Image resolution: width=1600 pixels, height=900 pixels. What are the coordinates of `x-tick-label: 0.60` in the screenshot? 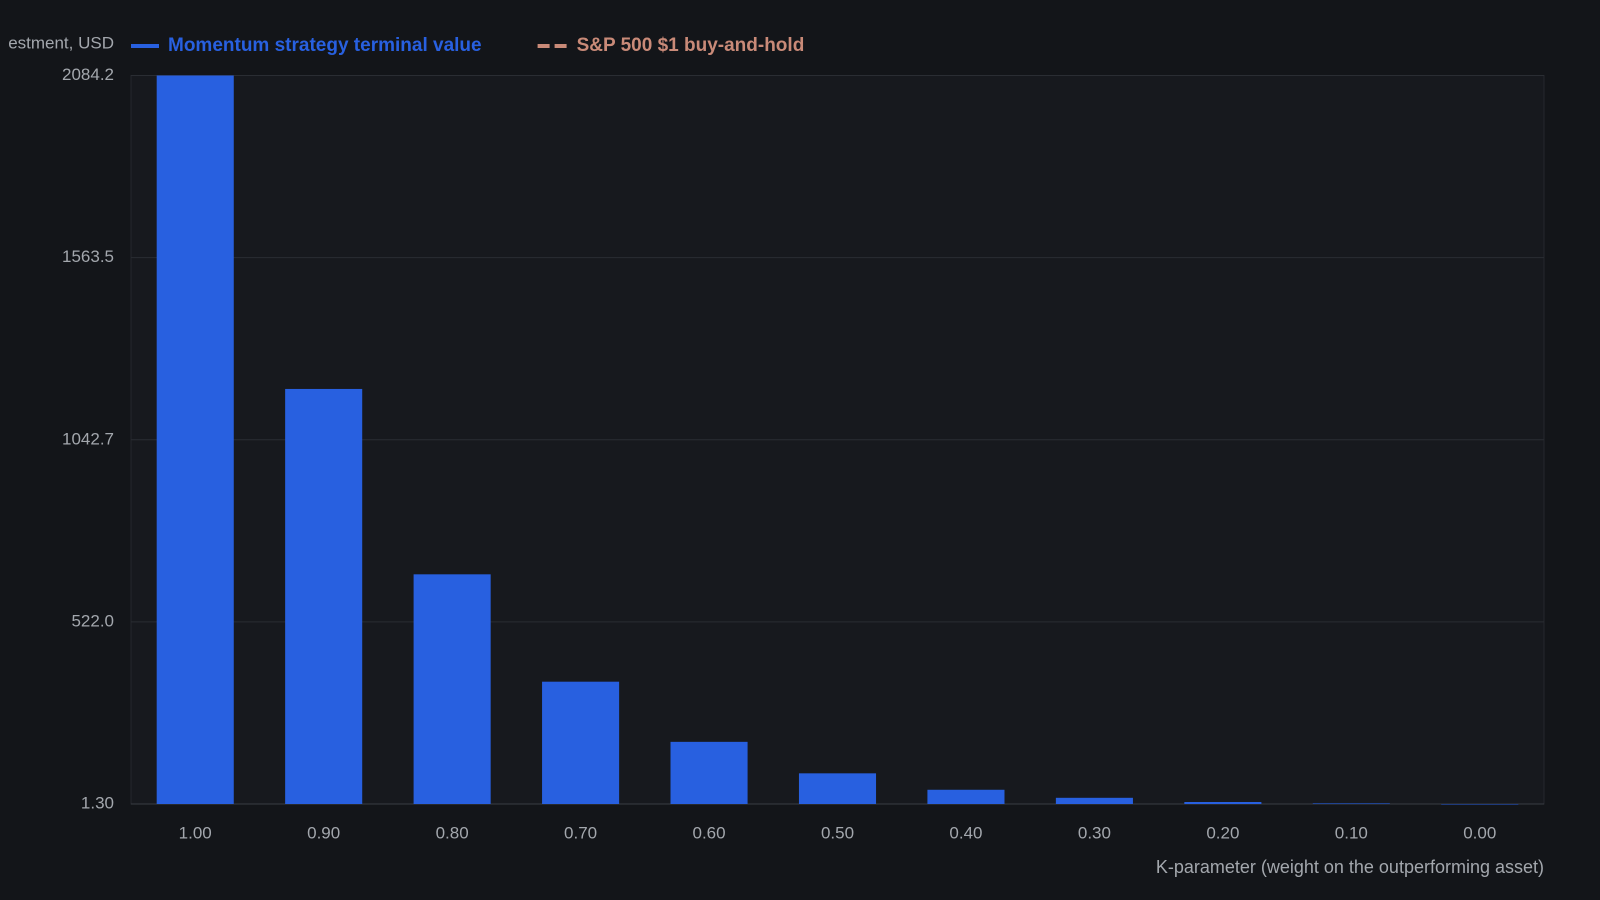 It's located at (708, 832).